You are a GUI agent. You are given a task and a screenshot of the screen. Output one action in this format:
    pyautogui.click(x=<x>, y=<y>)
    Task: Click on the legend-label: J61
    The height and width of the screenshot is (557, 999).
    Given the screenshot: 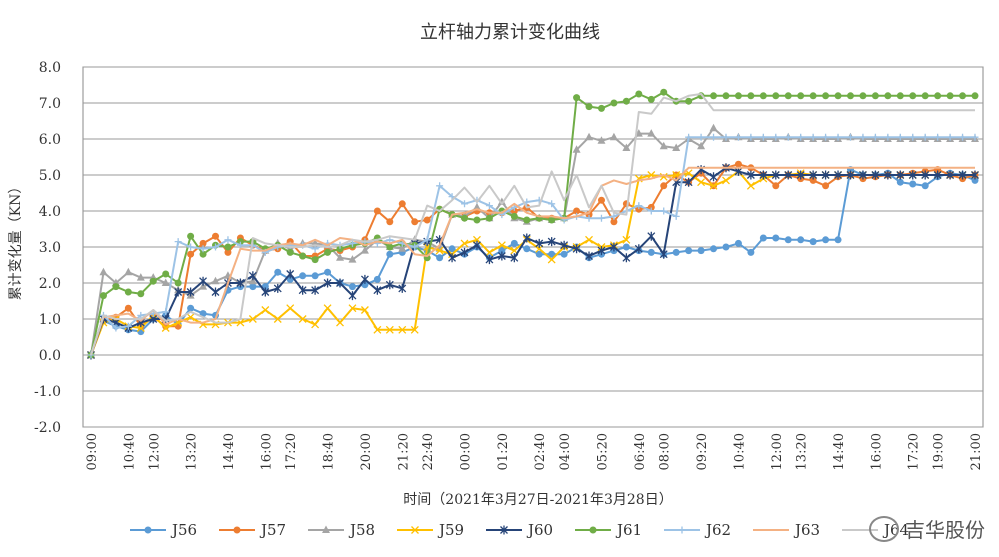 What is the action you would take?
    pyautogui.click(x=628, y=530)
    